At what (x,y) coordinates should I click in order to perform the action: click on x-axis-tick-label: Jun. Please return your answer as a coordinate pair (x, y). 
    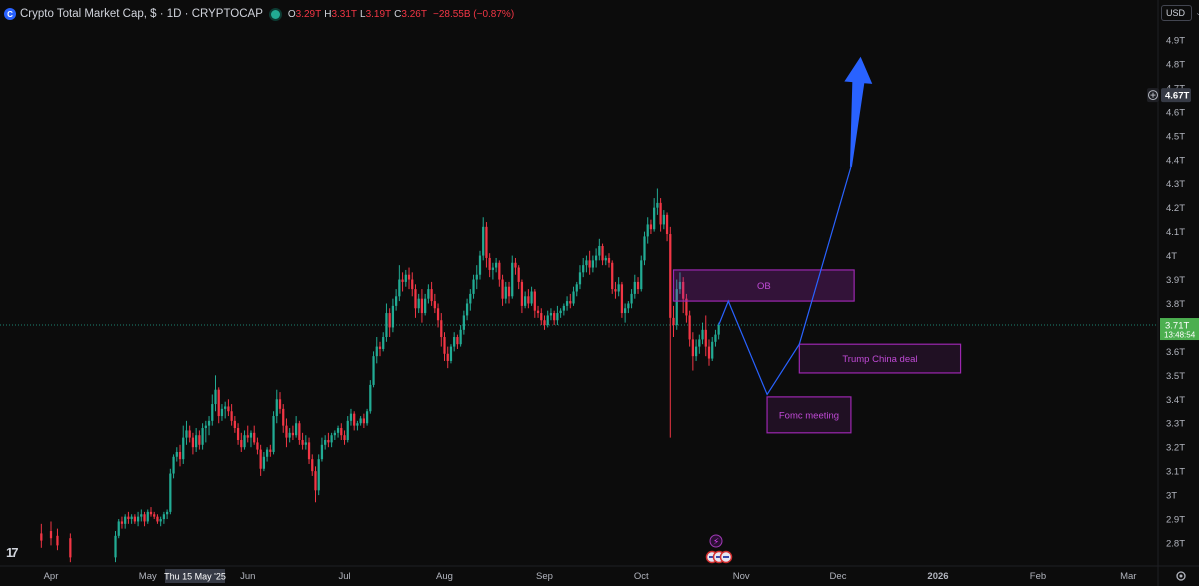
    Looking at the image, I should click on (247, 576).